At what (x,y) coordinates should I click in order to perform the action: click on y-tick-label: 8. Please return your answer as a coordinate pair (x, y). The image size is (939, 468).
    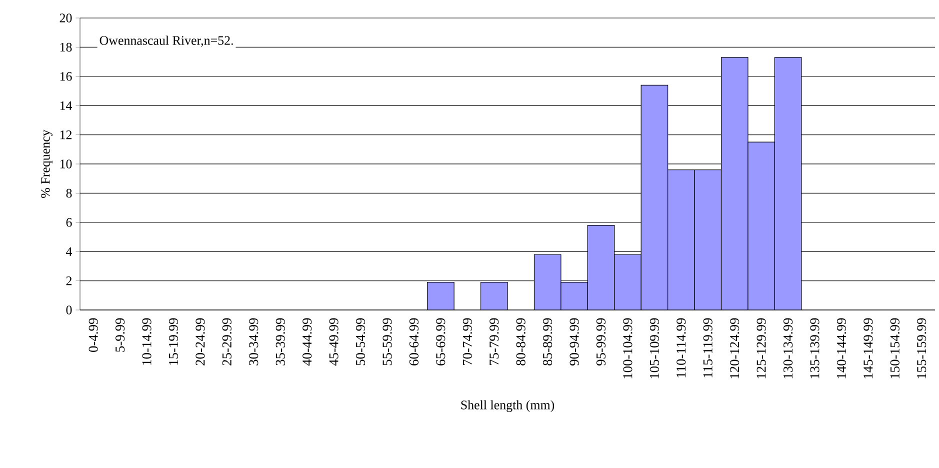
    Looking at the image, I should click on (69, 193).